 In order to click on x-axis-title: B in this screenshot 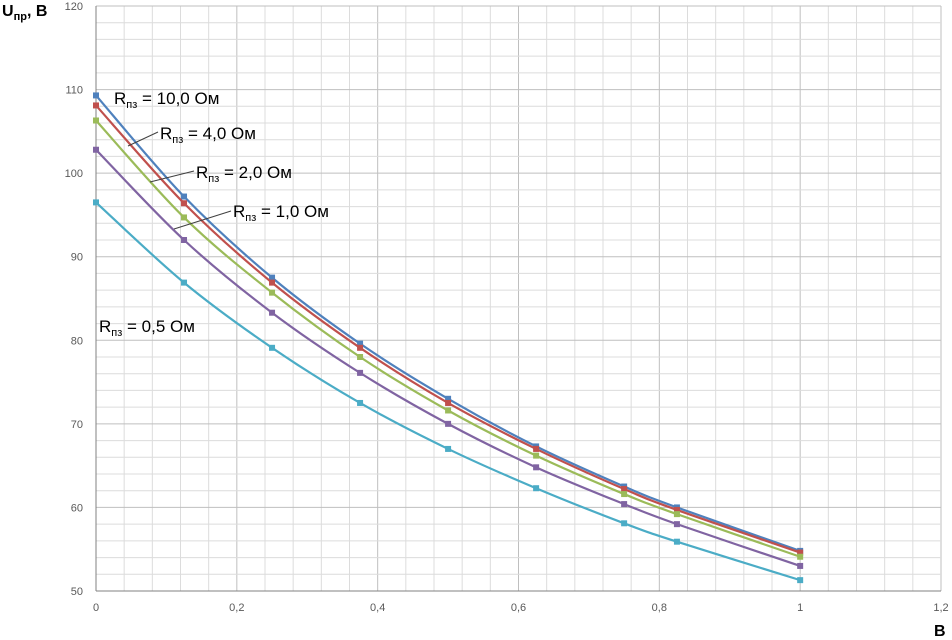, I will do `click(940, 631)`.